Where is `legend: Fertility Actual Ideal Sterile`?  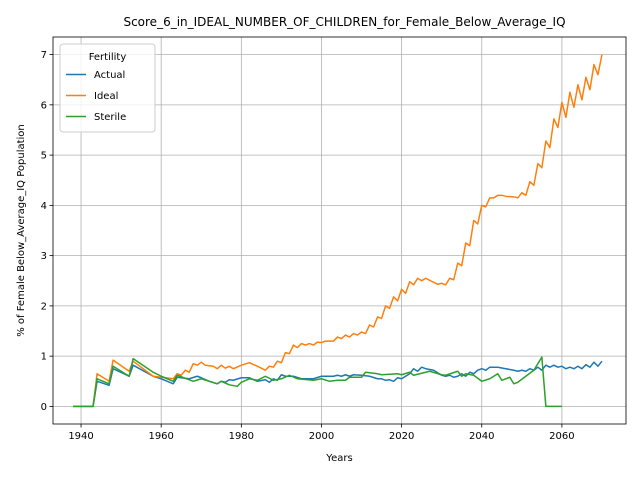
legend: Fertility Actual Ideal Sterile is located at coordinates (107, 88).